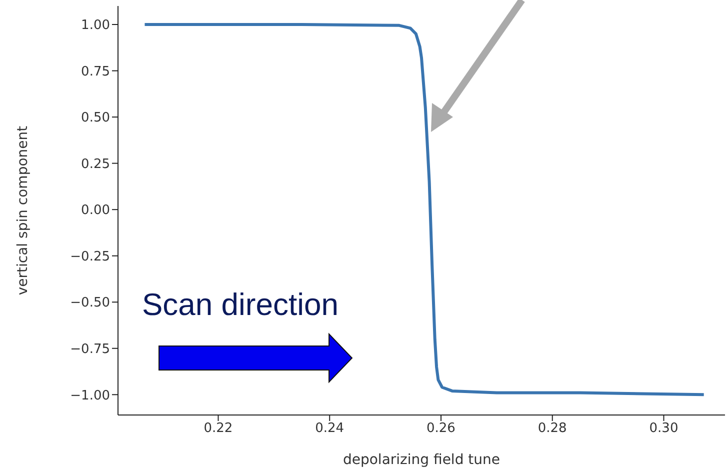  What do you see at coordinates (90, 256) in the screenshot?
I see `y-tick-label: −0.25` at bounding box center [90, 256].